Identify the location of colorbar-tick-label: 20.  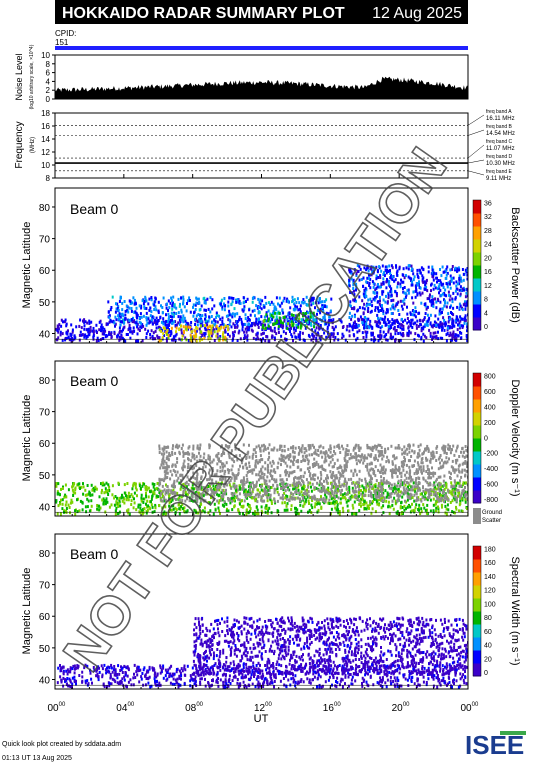
(488, 258).